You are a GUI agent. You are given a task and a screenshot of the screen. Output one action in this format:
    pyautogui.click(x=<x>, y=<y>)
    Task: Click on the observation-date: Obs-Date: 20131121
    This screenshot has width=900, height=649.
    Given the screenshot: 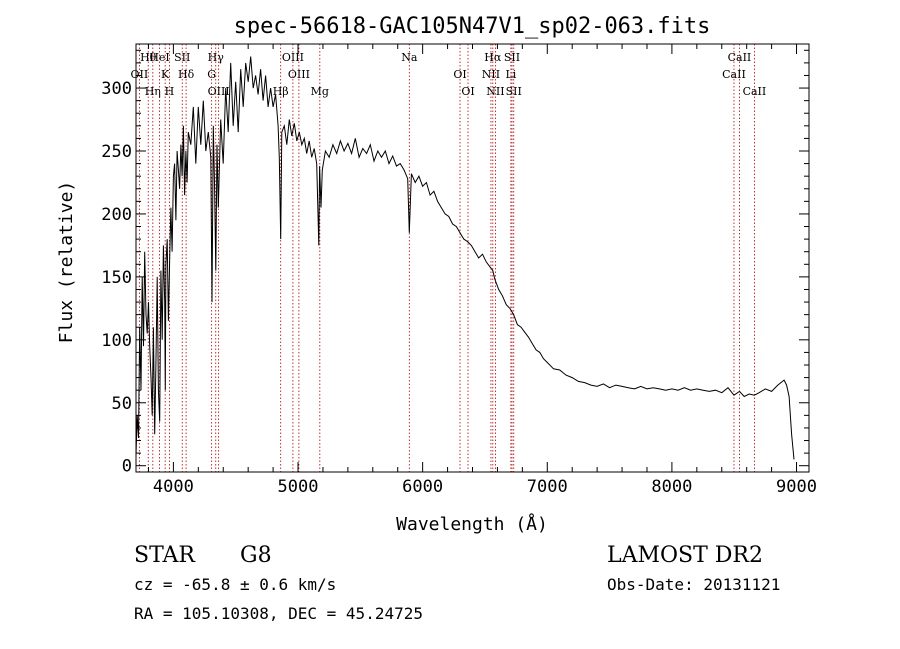 What is the action you would take?
    pyautogui.click(x=693, y=584)
    